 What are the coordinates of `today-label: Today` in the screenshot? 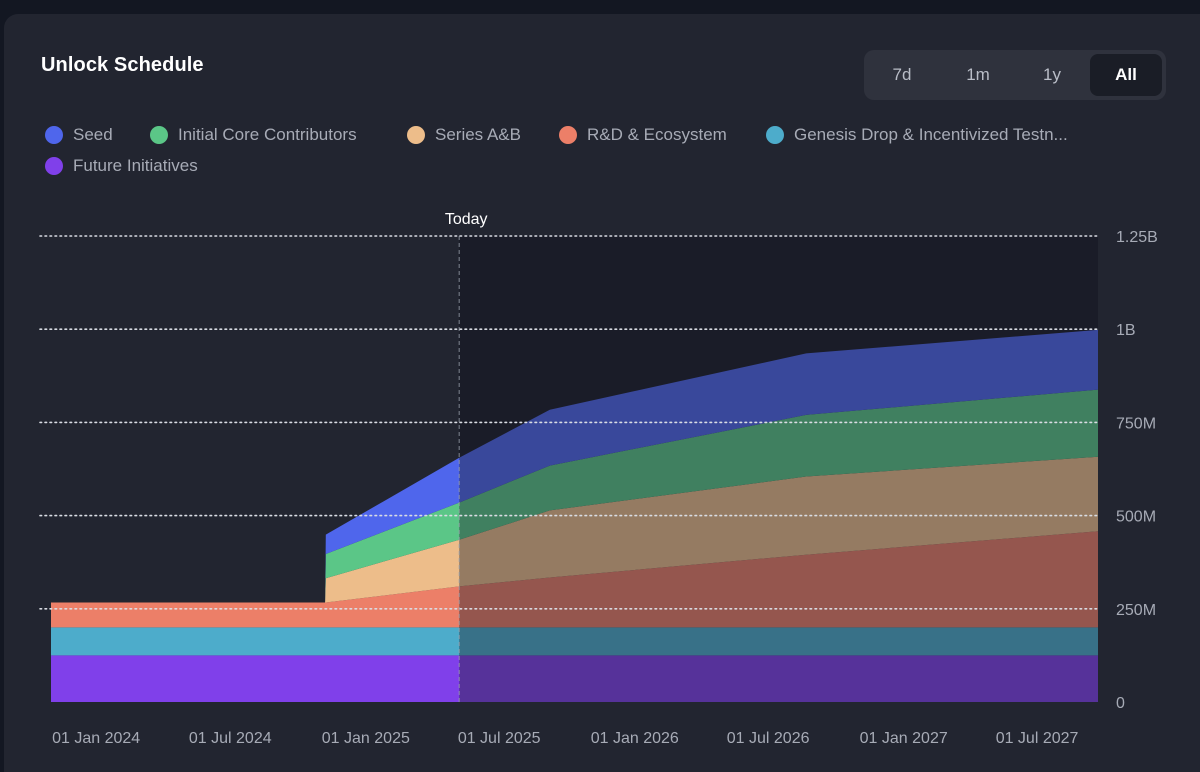 It's located at (466, 219).